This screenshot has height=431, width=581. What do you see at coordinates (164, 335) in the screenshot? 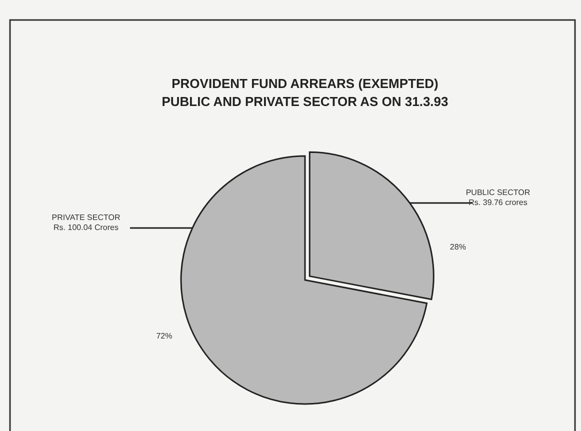
I see `data-label: 72%` at bounding box center [164, 335].